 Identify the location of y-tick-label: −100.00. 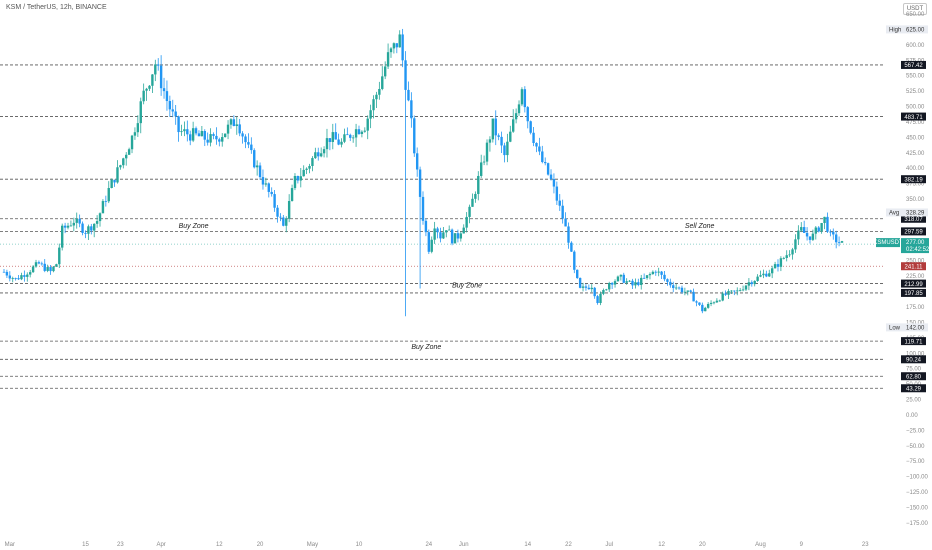
(917, 478).